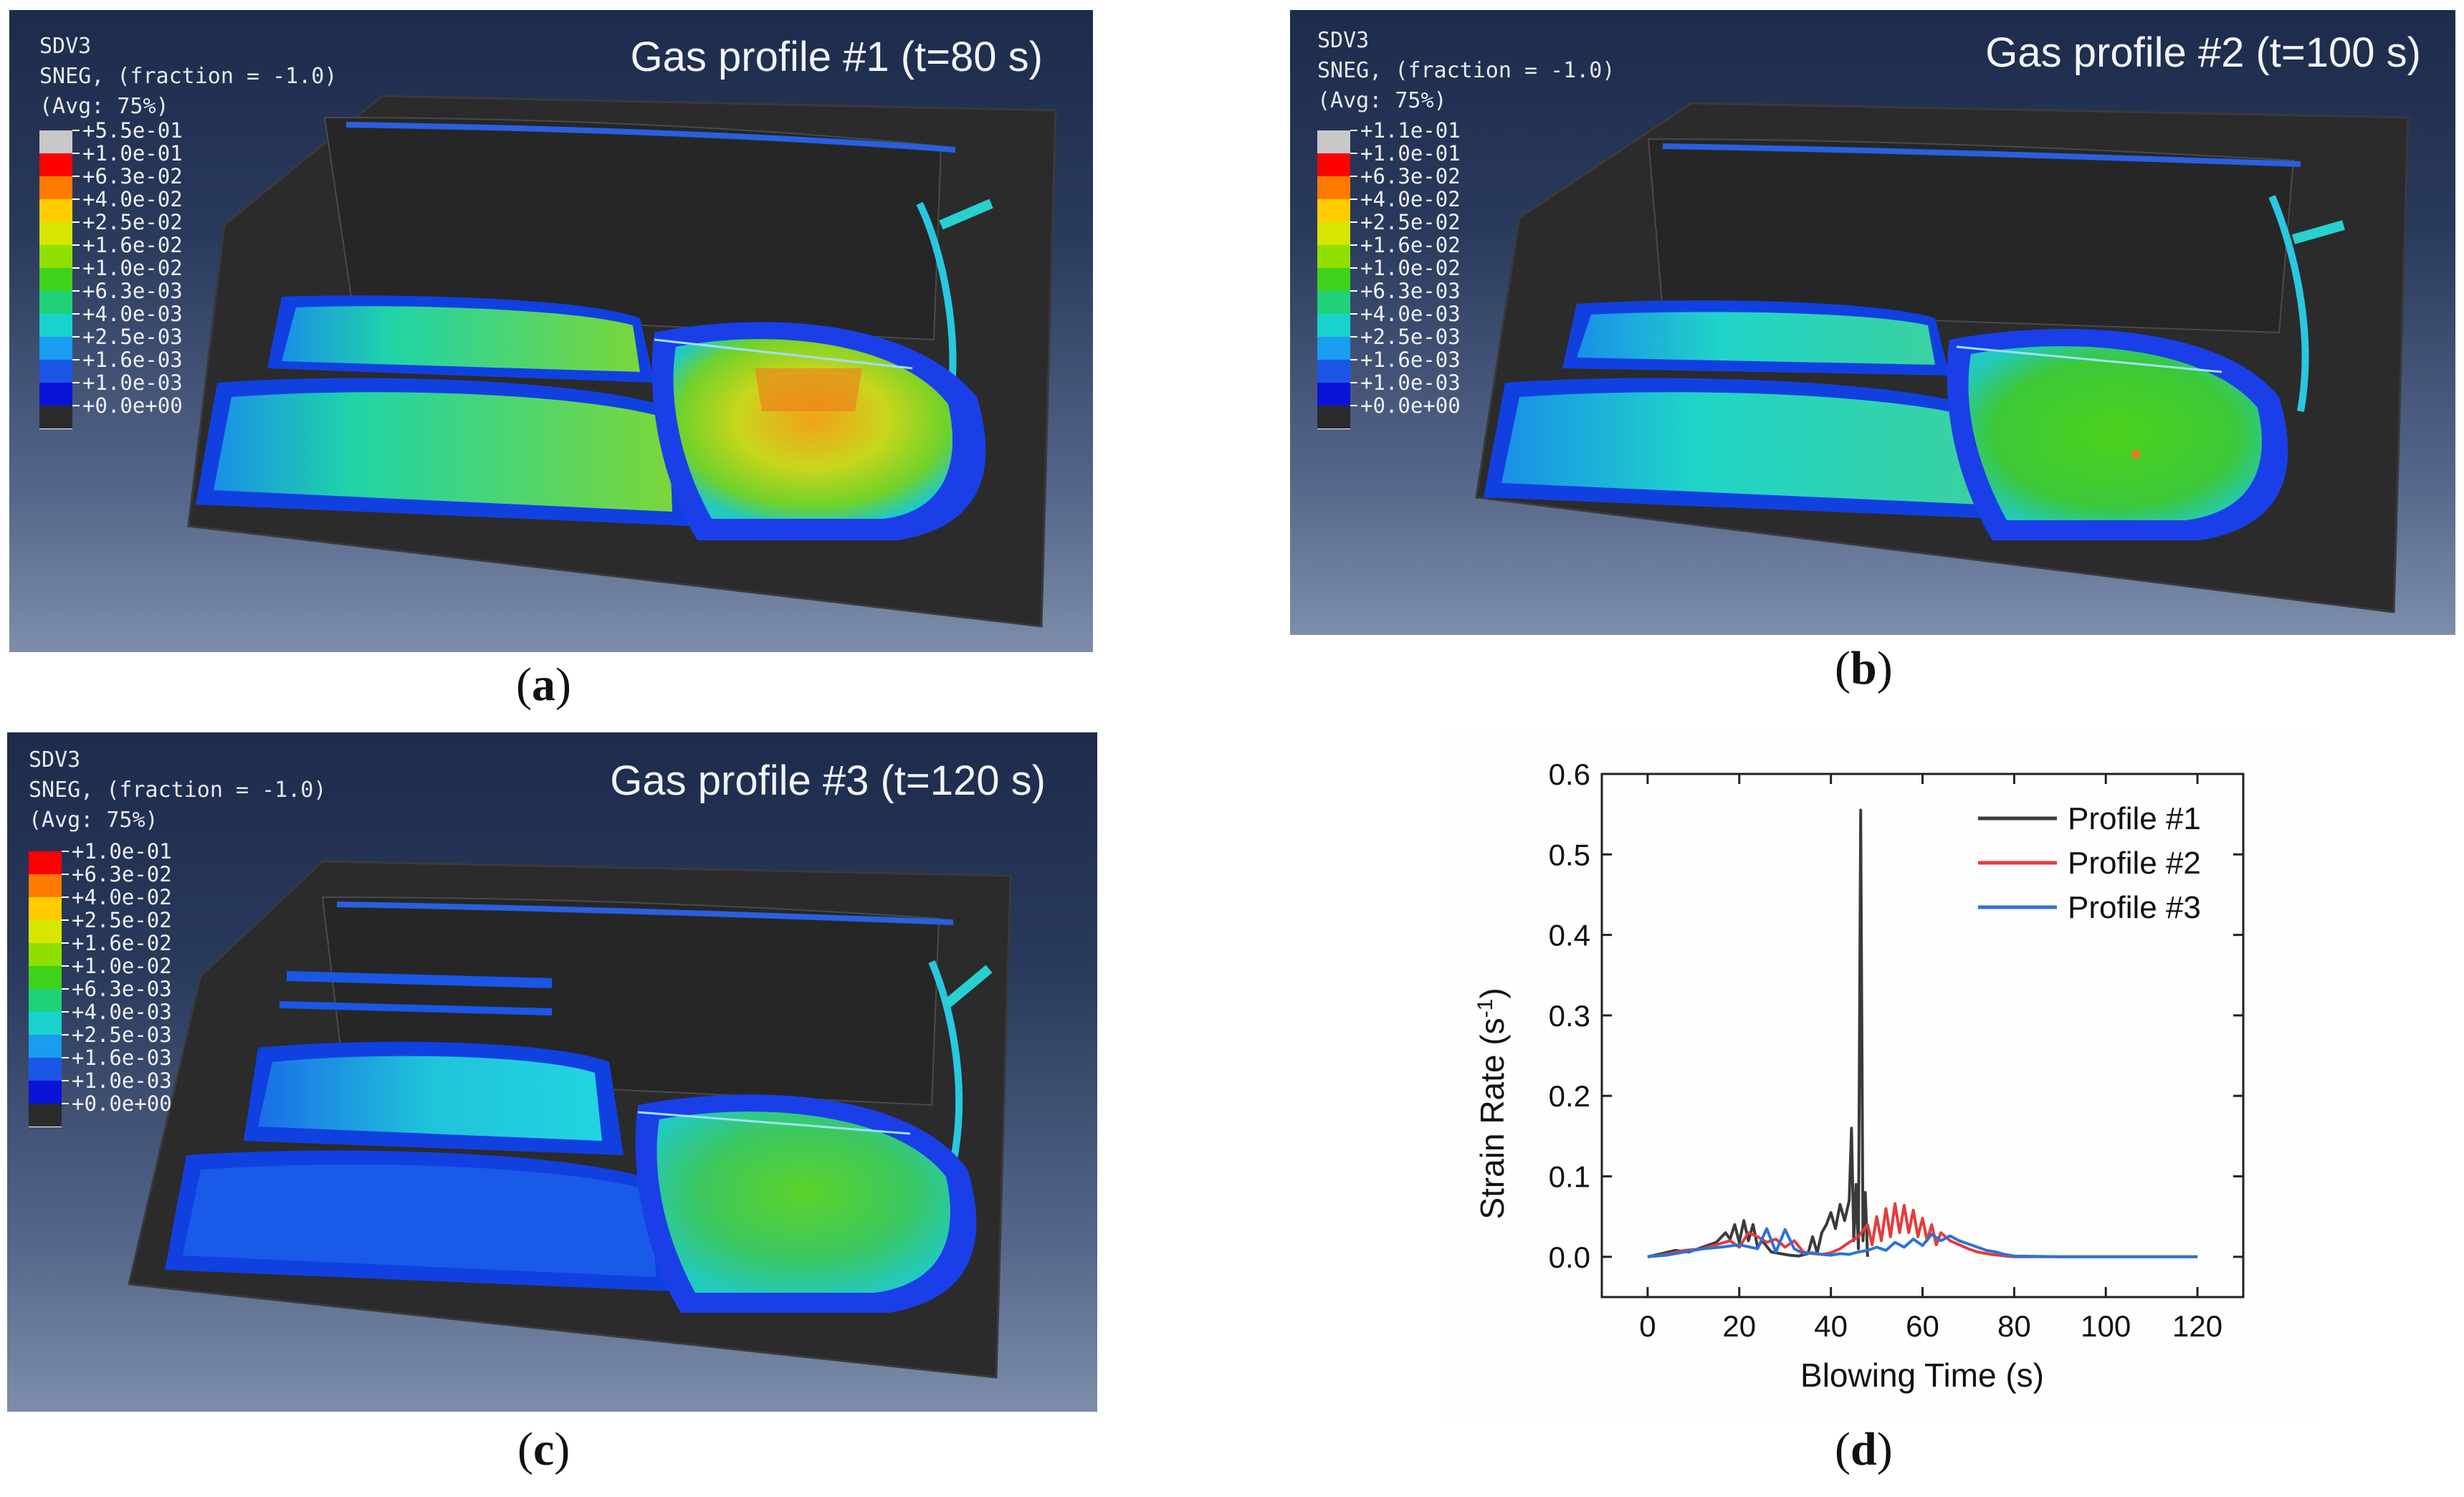 The image size is (2464, 1497). What do you see at coordinates (94, 820) in the screenshot?
I see `header-average: (Avg: 75%)` at bounding box center [94, 820].